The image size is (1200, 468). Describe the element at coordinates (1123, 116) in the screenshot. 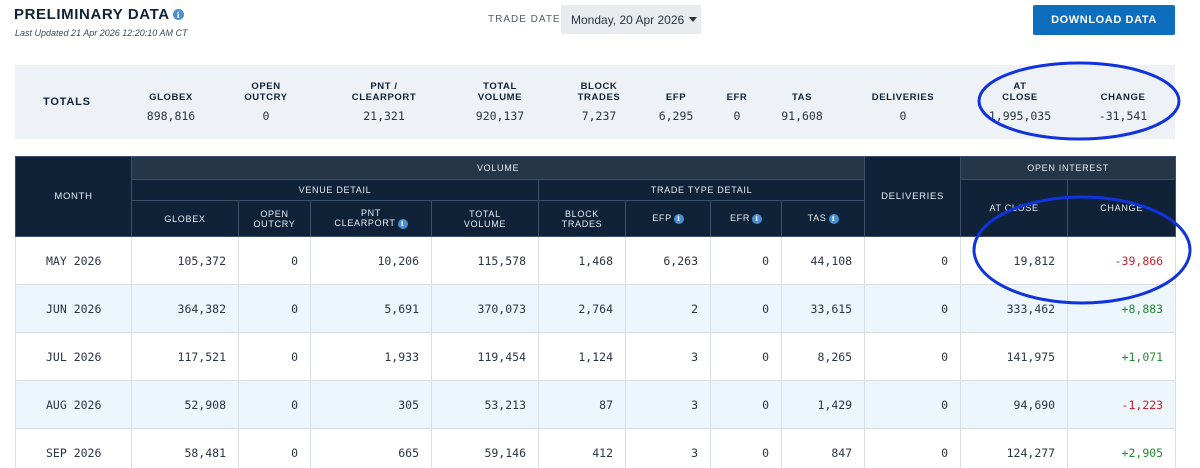

I see `totals-col-value: -31,541` at that location.